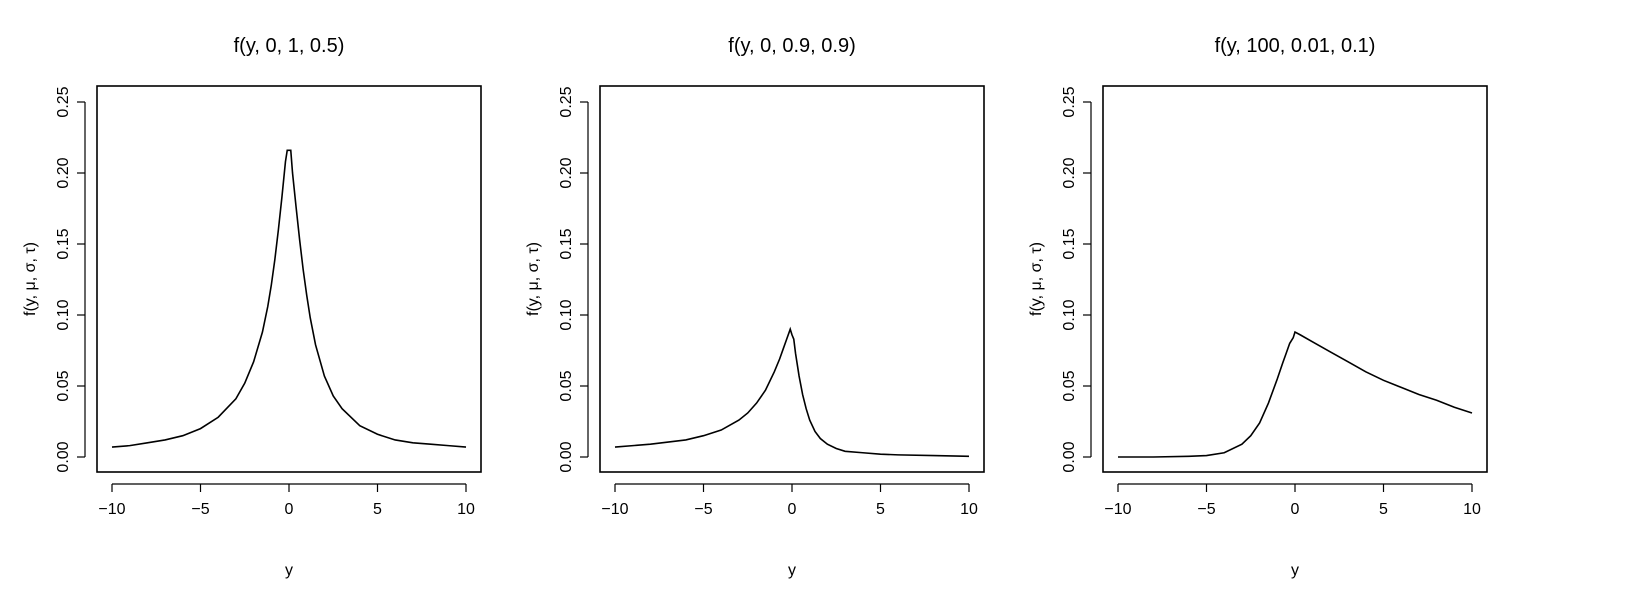 The height and width of the screenshot is (610, 1634). What do you see at coordinates (791, 46) in the screenshot?
I see `chart-title: f(y, 0, 0.9, 0.9)` at bounding box center [791, 46].